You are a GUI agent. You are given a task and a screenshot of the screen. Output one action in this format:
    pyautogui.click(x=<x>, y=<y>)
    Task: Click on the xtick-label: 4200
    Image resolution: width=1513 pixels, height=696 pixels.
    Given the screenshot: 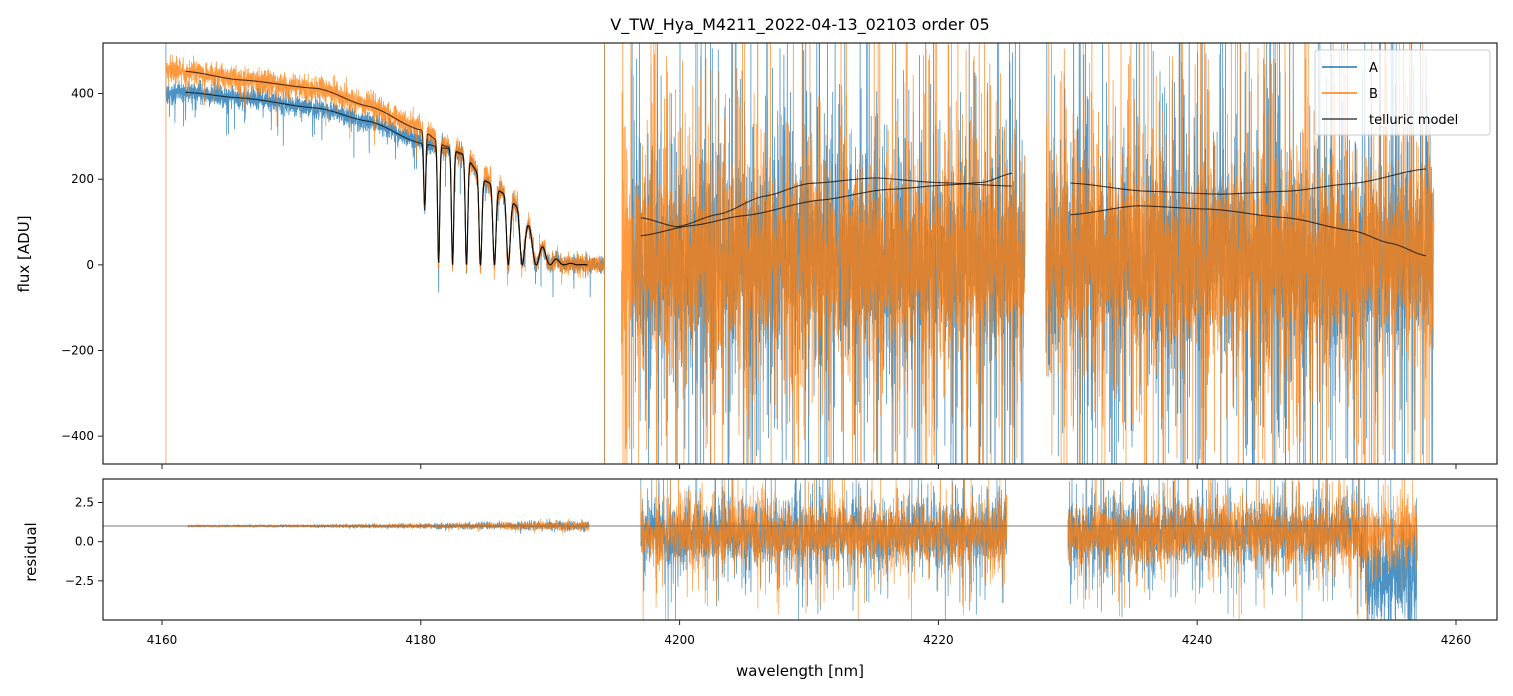 What is the action you would take?
    pyautogui.click(x=679, y=640)
    